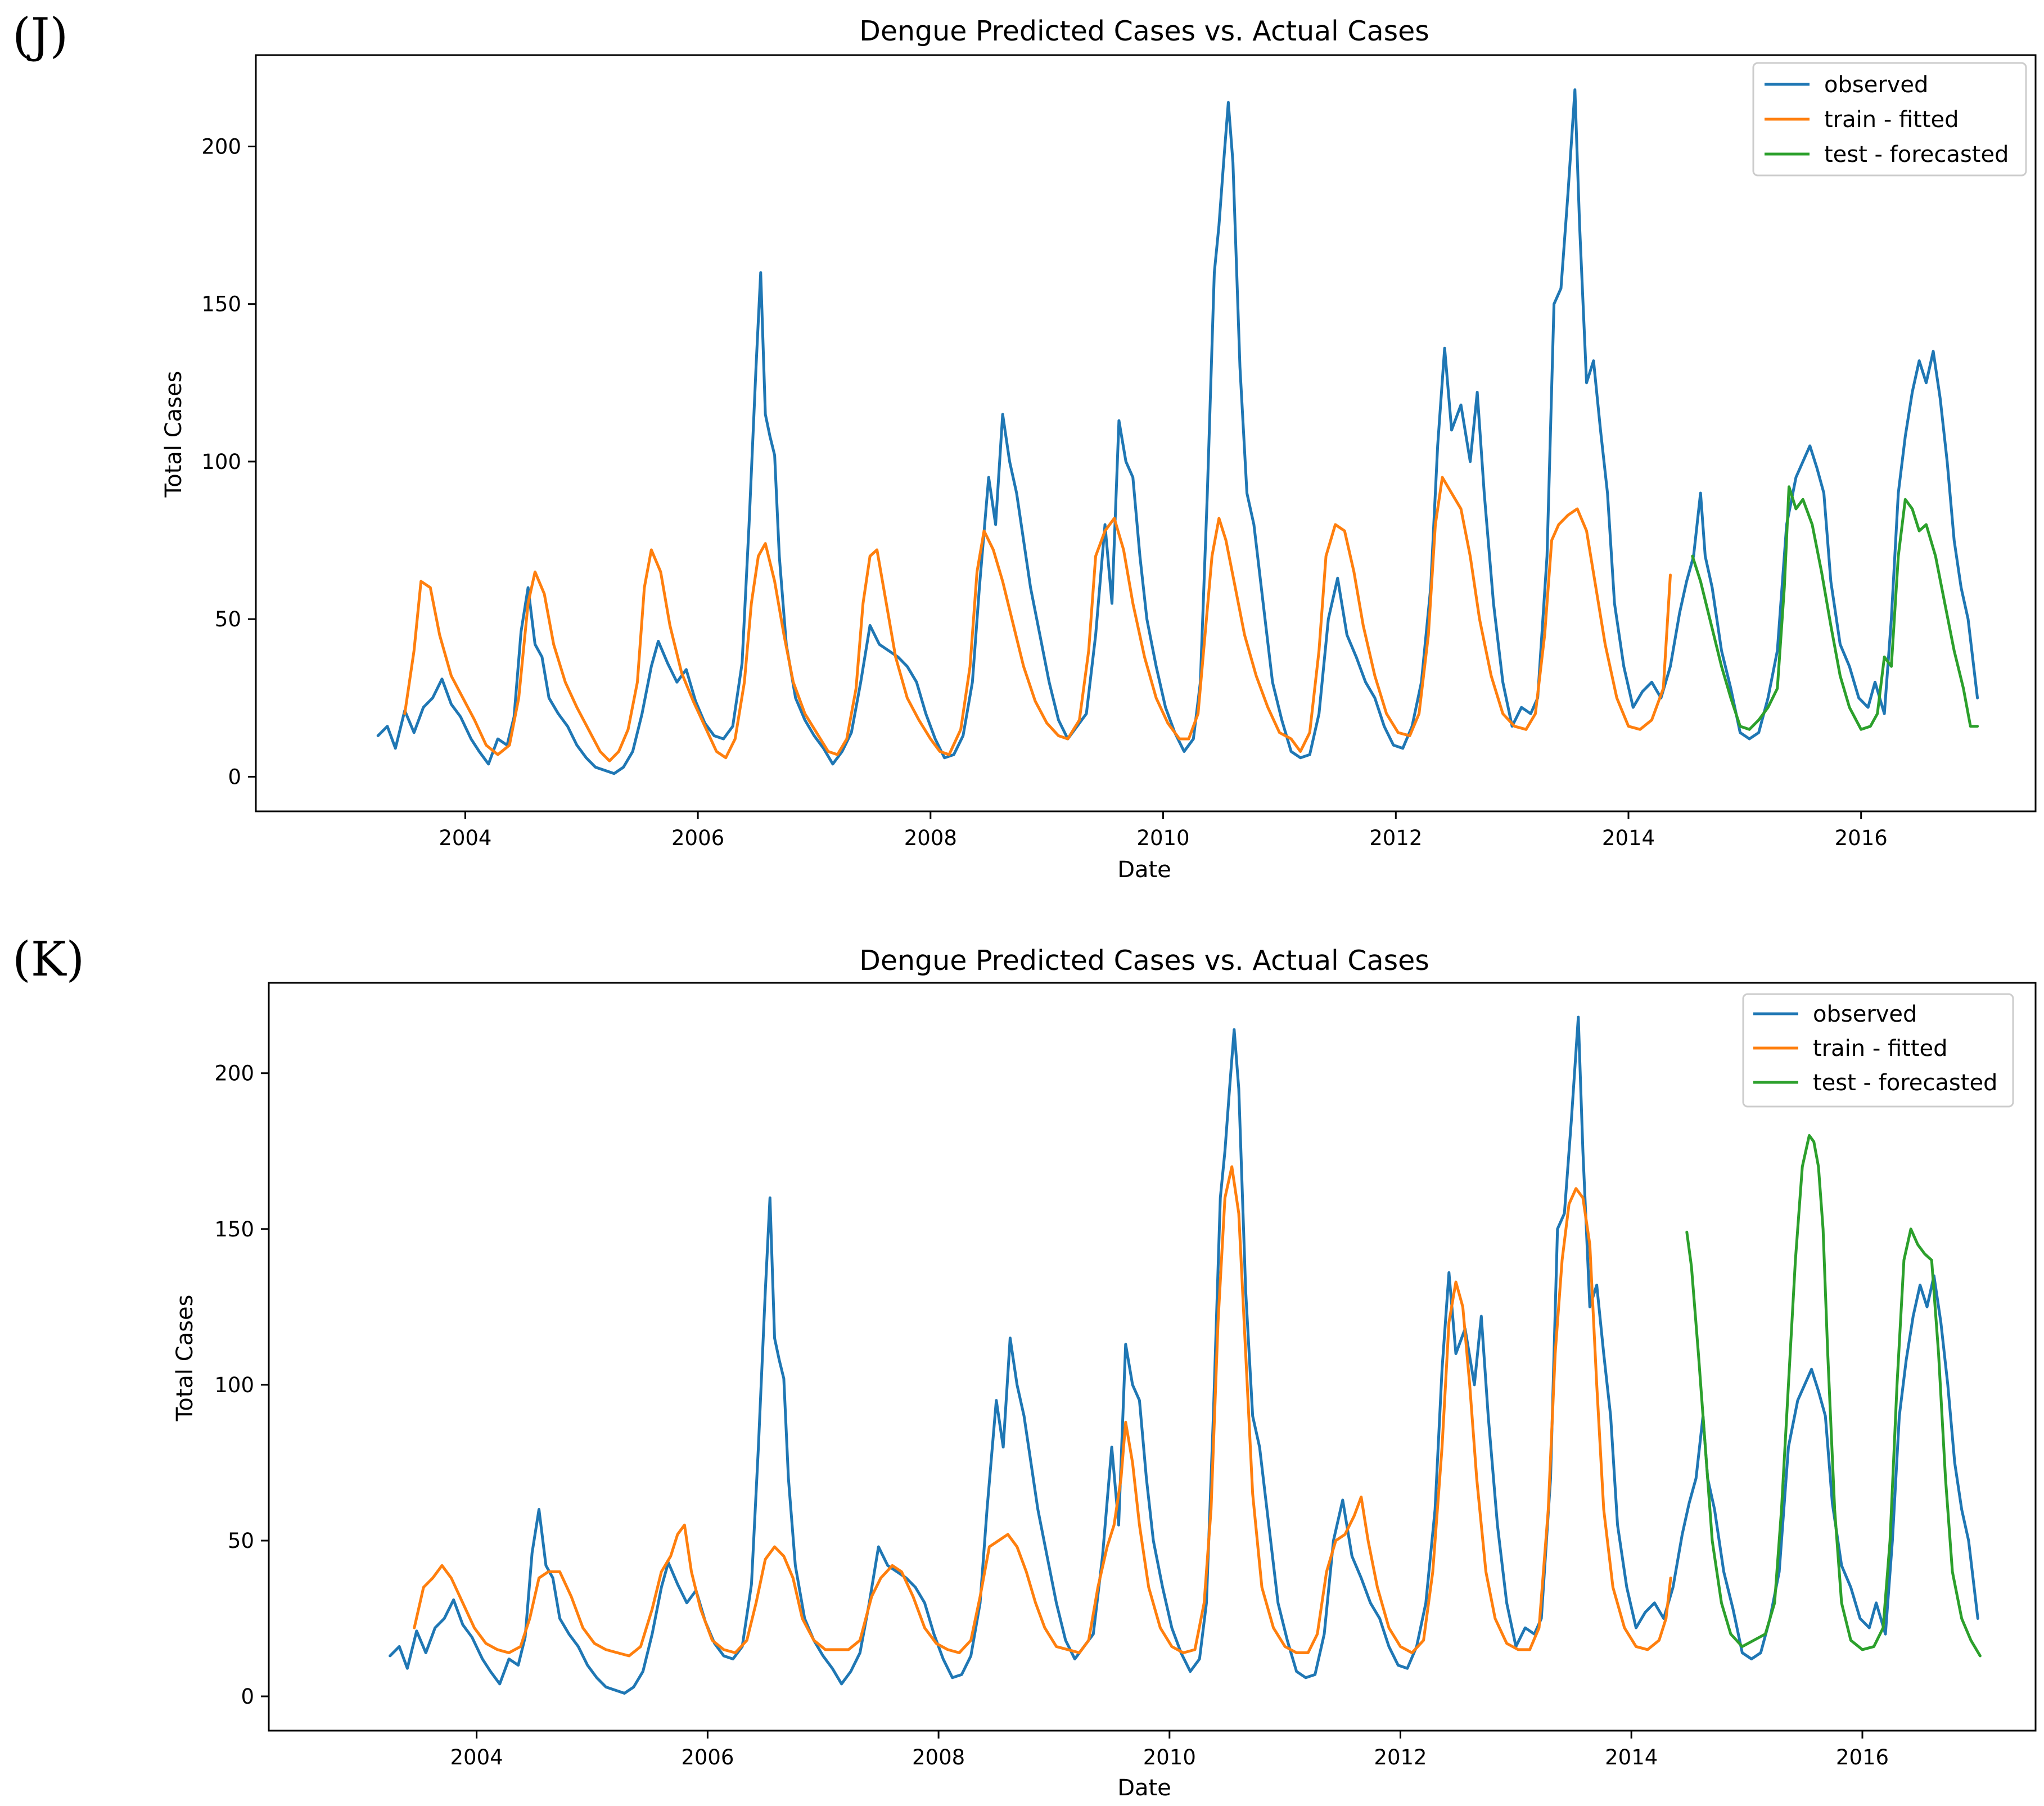 This screenshot has height=1806, width=2044. What do you see at coordinates (228, 619) in the screenshot?
I see `y-tick-label-j-50: 50` at bounding box center [228, 619].